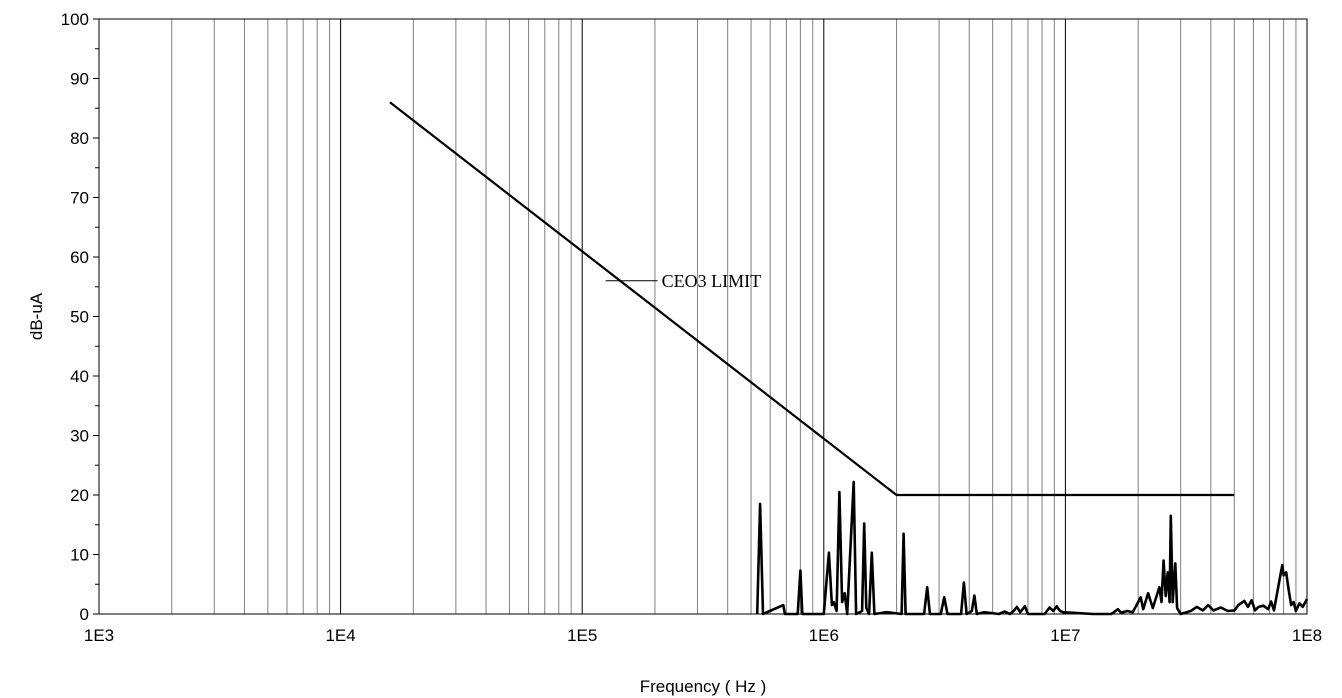  What do you see at coordinates (99, 635) in the screenshot?
I see `x-tick-label: 1E3` at bounding box center [99, 635].